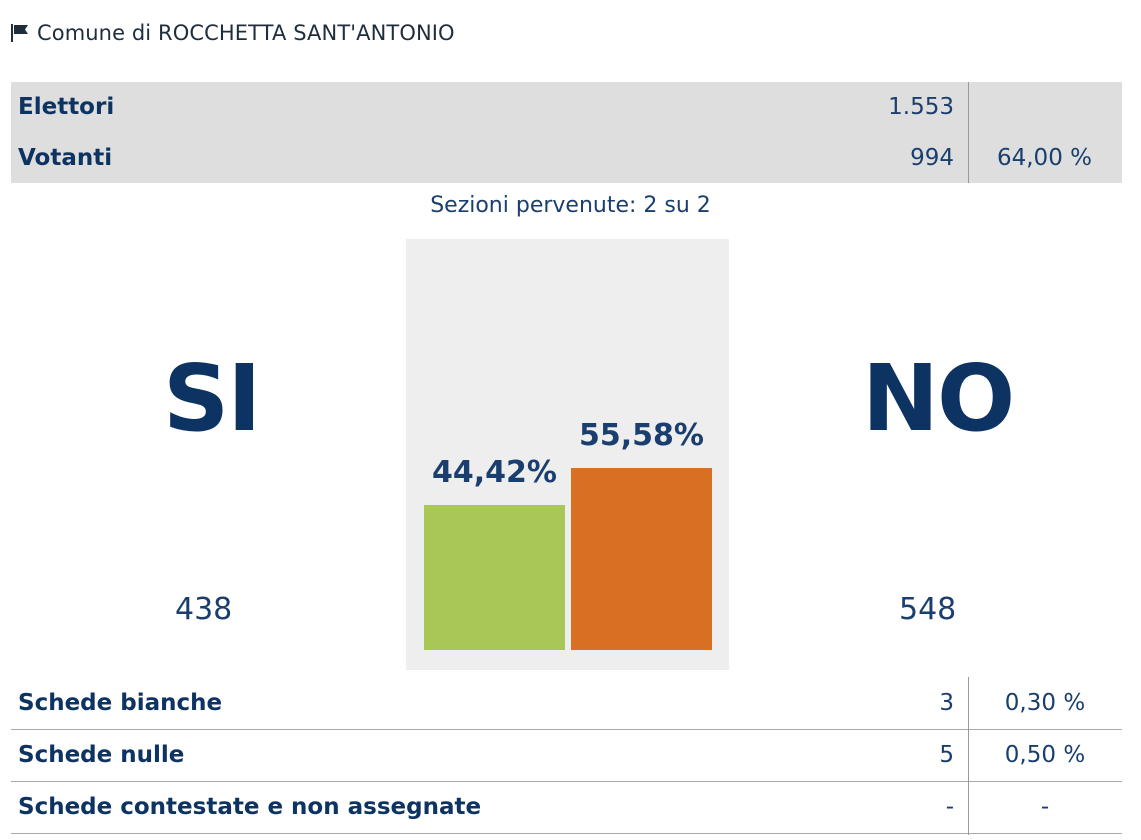 This screenshot has height=840, width=1141. I want to click on null-ballots-row: Schede nulle 5 0,50 %, so click(566, 755).